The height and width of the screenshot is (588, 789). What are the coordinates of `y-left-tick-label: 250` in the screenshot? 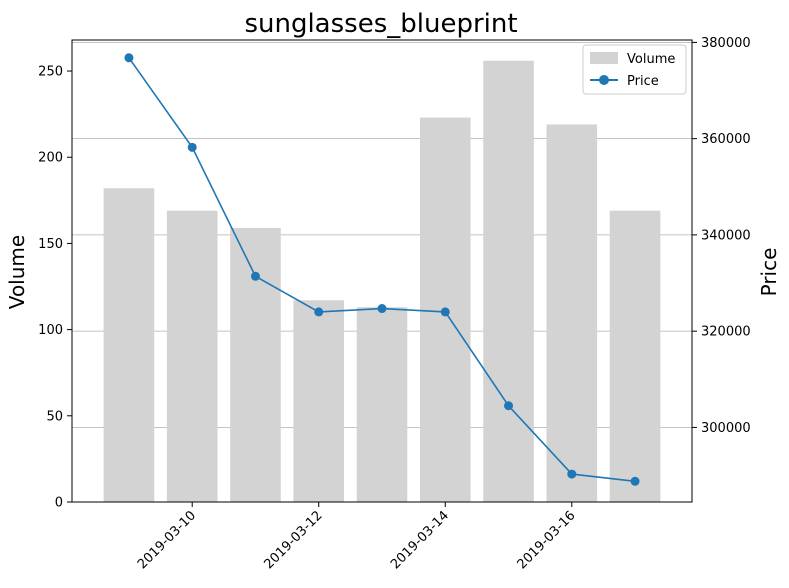 It's located at (50, 72).